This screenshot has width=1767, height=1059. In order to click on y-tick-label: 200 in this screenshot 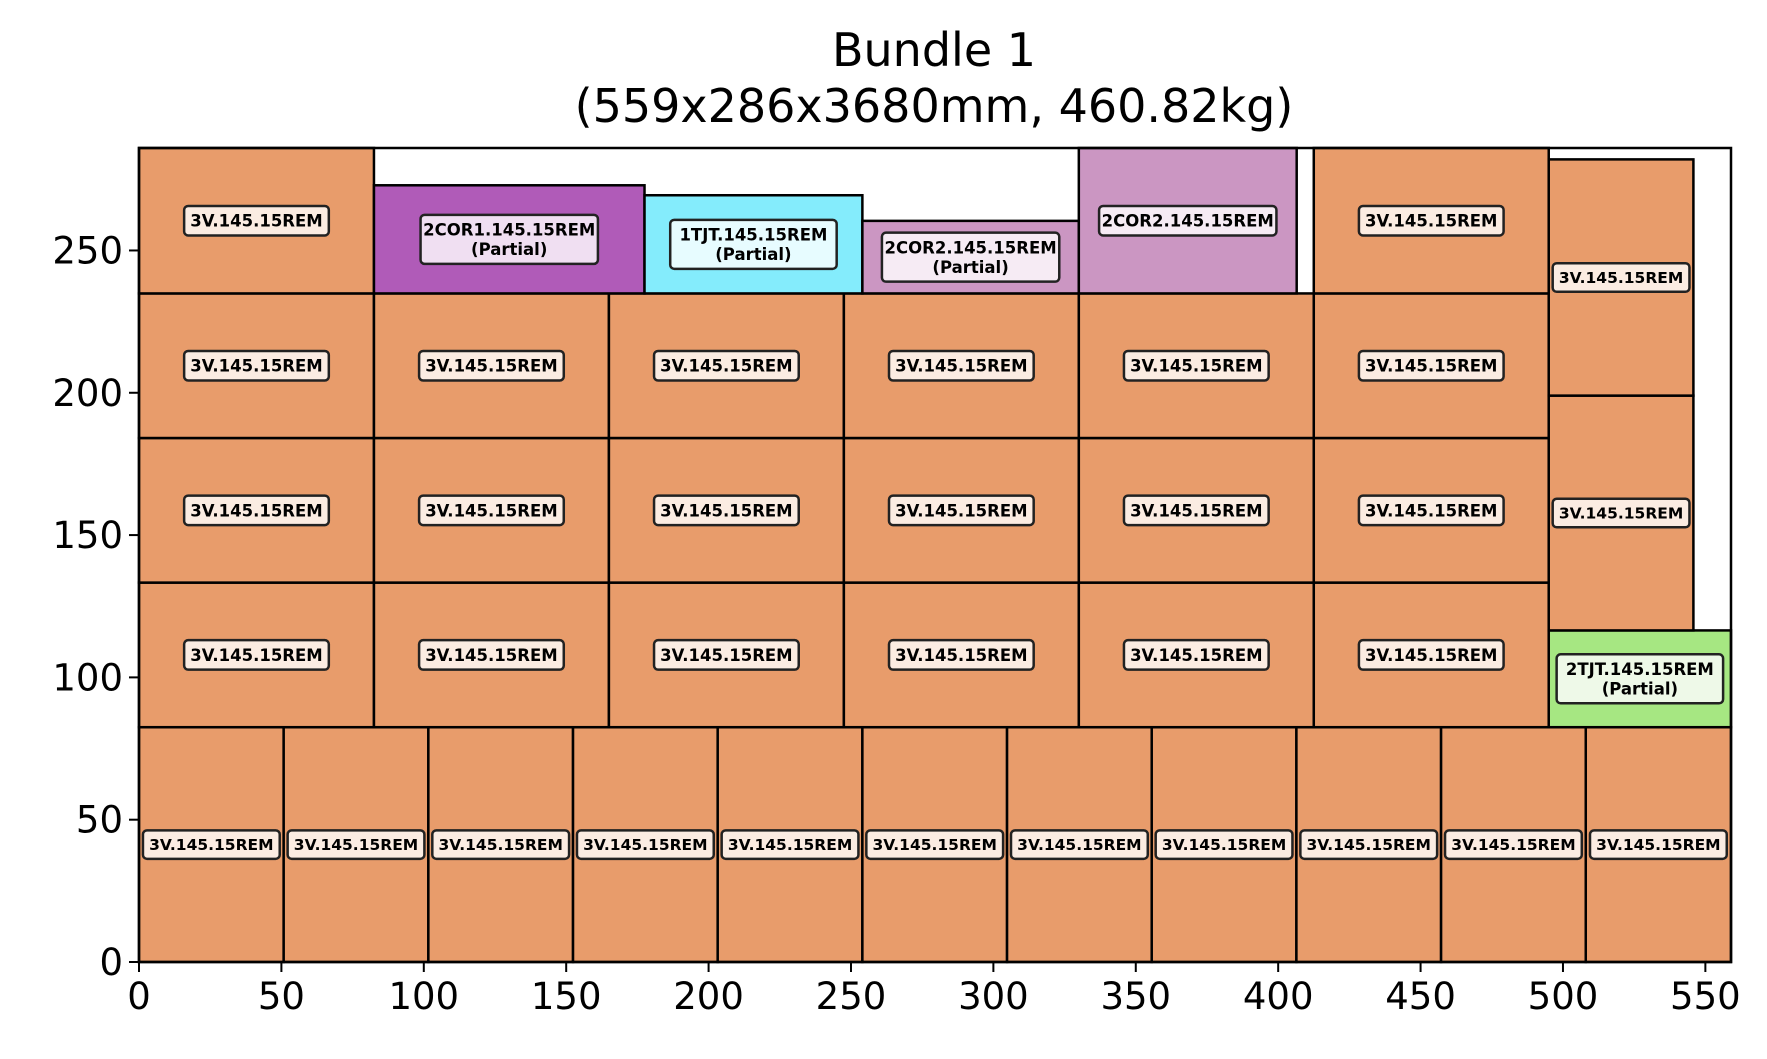, I will do `click(87, 393)`.